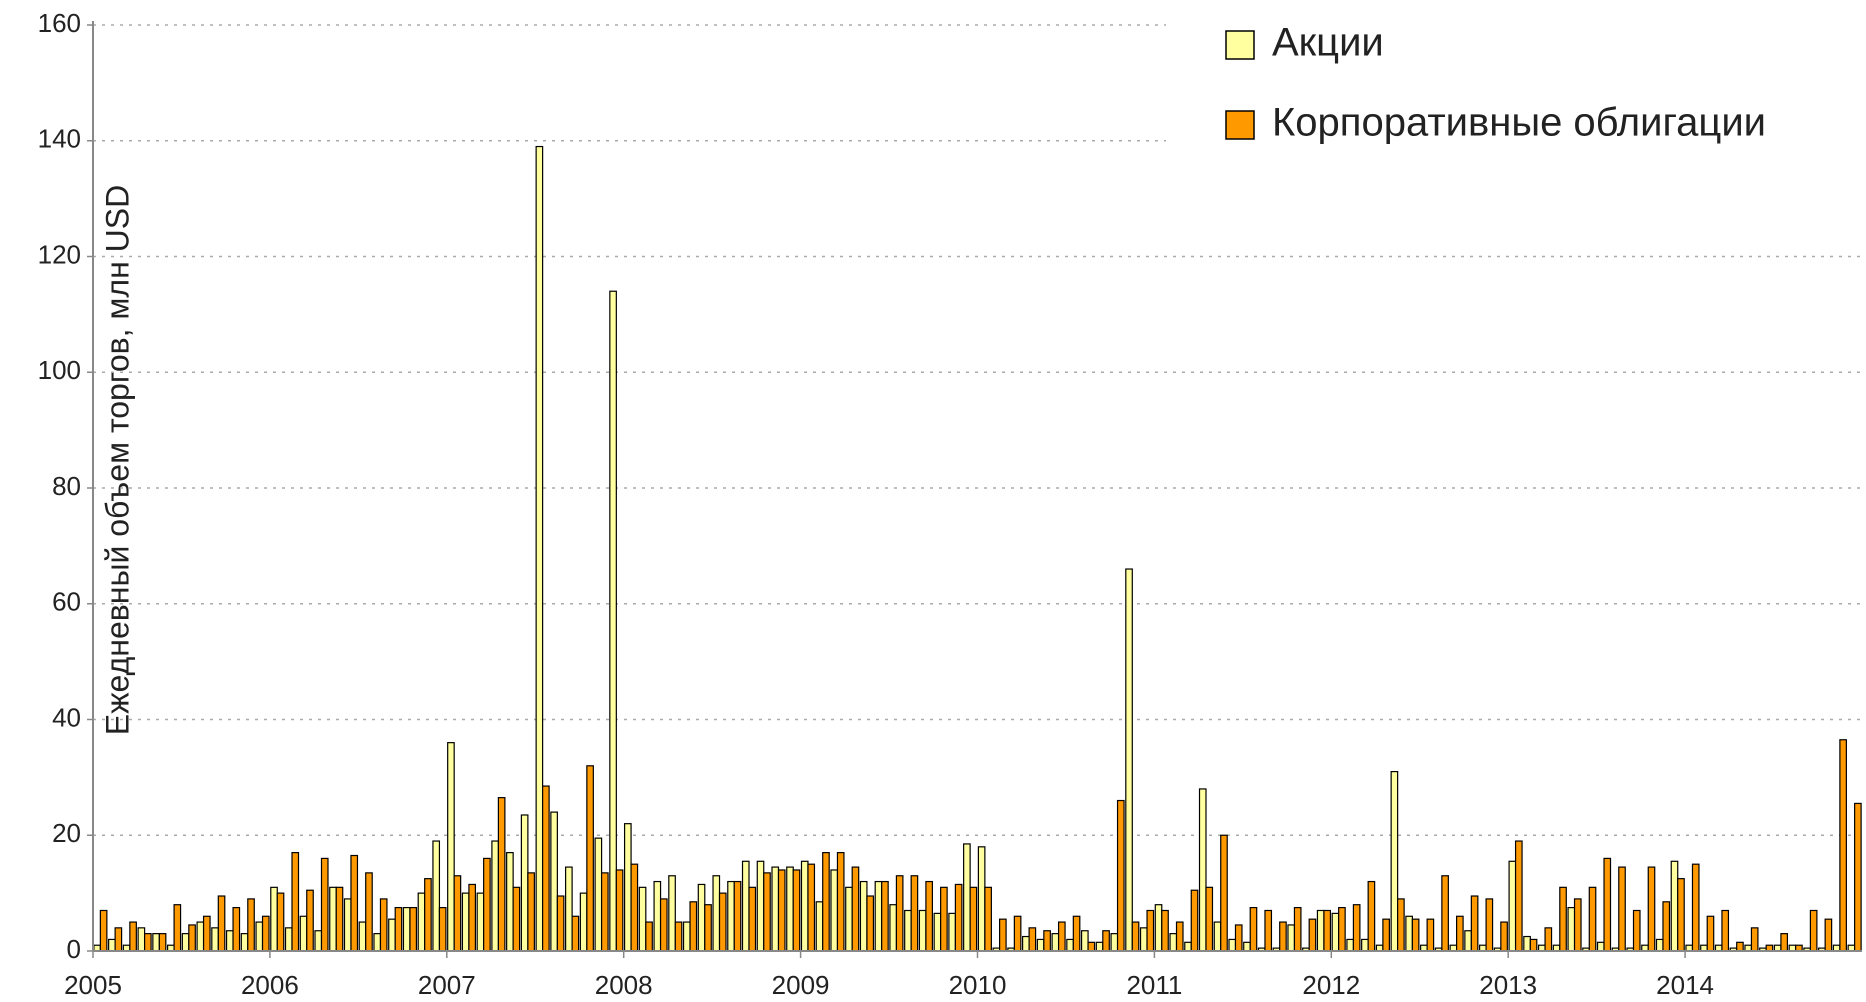  I want to click on y-tick-label: 80, so click(66, 486).